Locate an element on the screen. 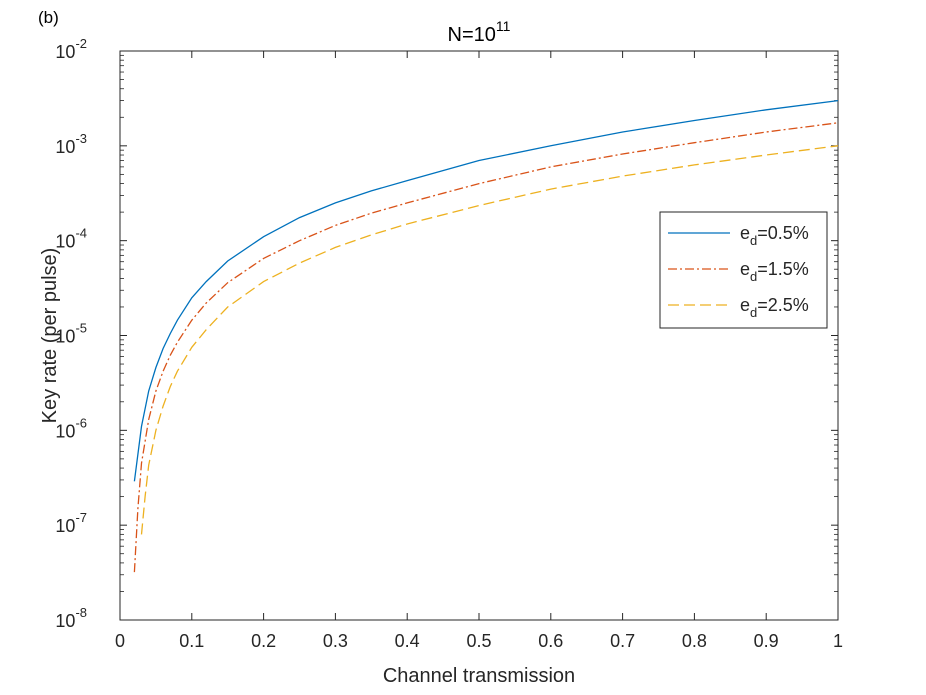 This screenshot has width=926, height=695. panel-label: (b) is located at coordinates (48, 17).